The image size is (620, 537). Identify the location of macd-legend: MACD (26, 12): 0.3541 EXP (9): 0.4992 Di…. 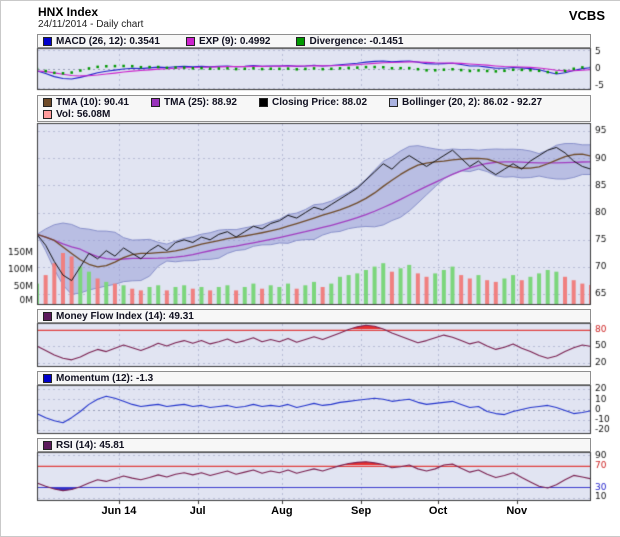
(314, 41).